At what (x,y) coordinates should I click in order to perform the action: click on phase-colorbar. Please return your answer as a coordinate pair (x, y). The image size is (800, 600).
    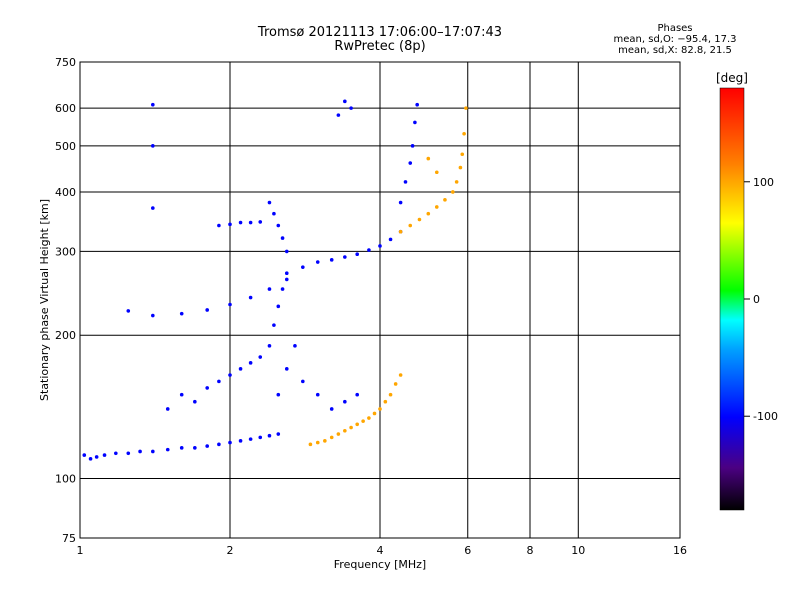
    Looking at the image, I should click on (732, 299).